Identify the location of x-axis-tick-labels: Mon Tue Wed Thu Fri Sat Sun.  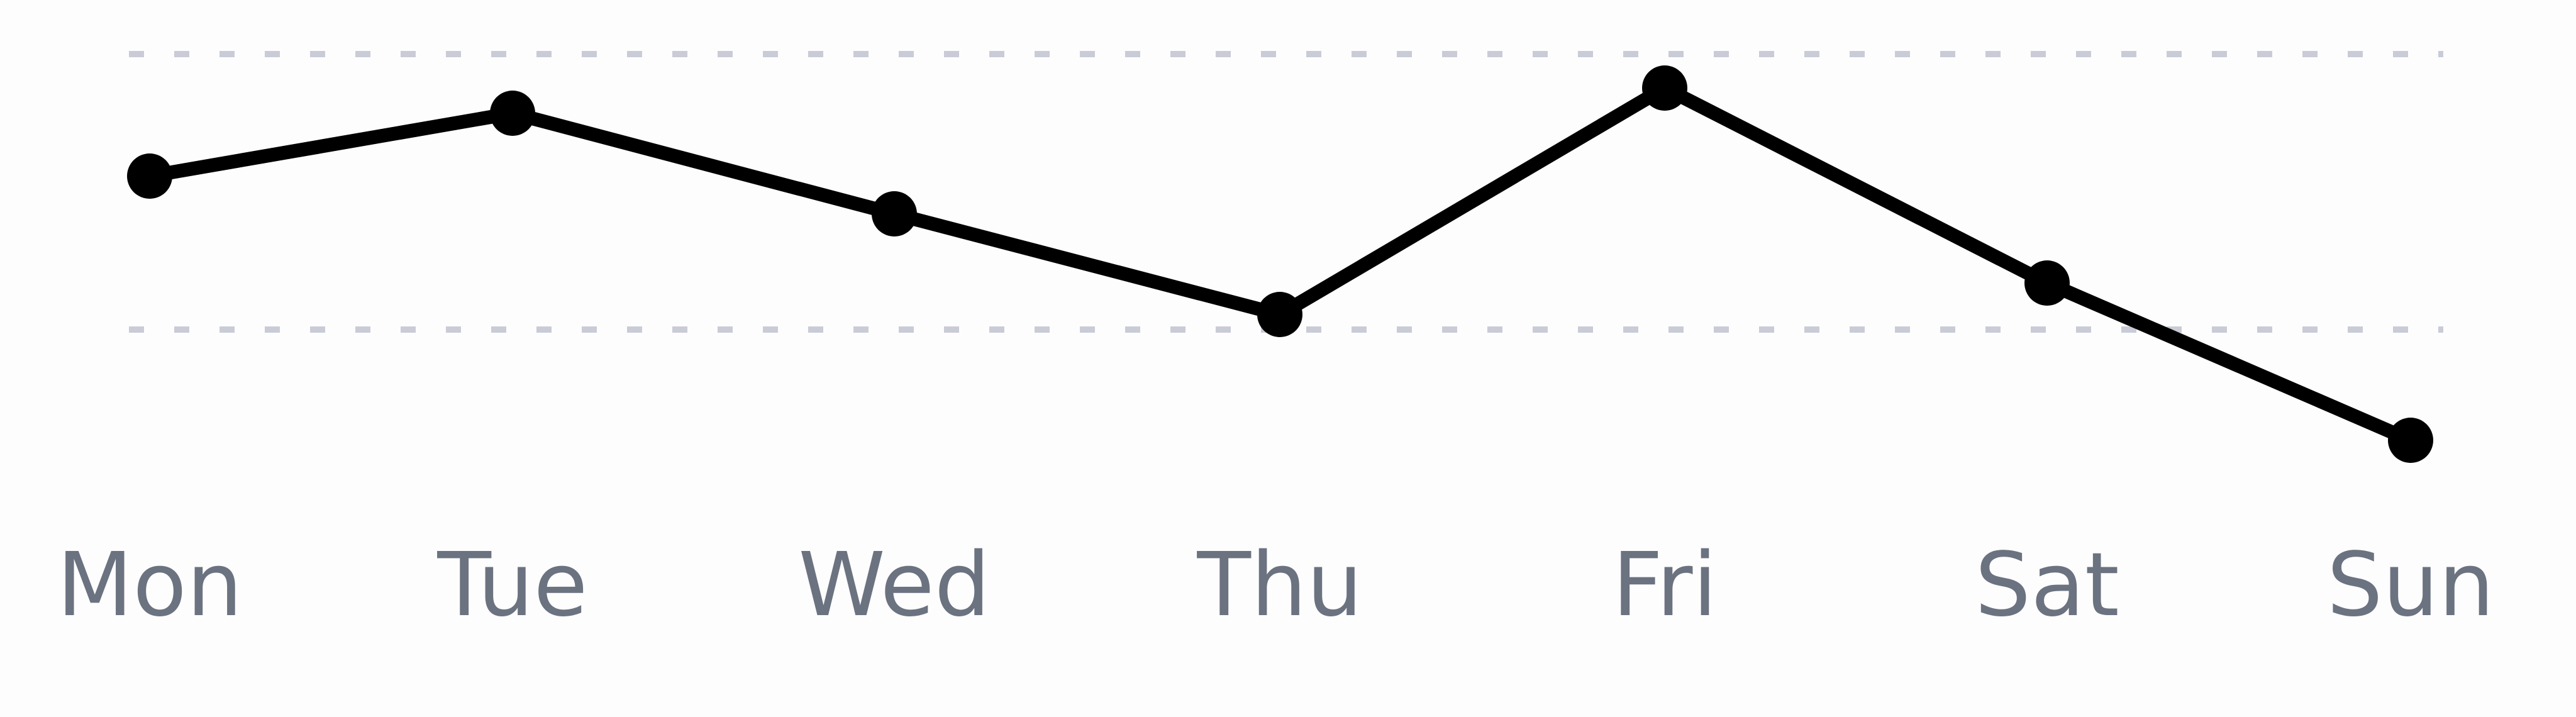
(1275, 585).